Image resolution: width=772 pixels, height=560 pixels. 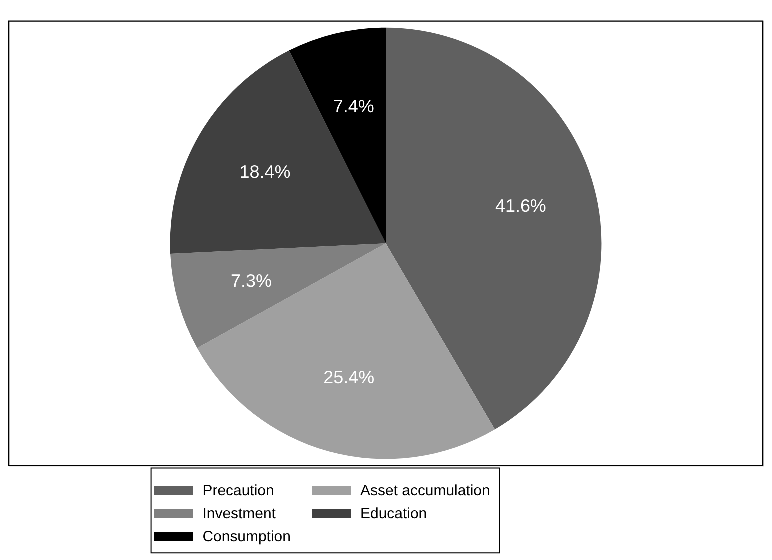 I want to click on data-label: 41.6%, so click(x=520, y=206).